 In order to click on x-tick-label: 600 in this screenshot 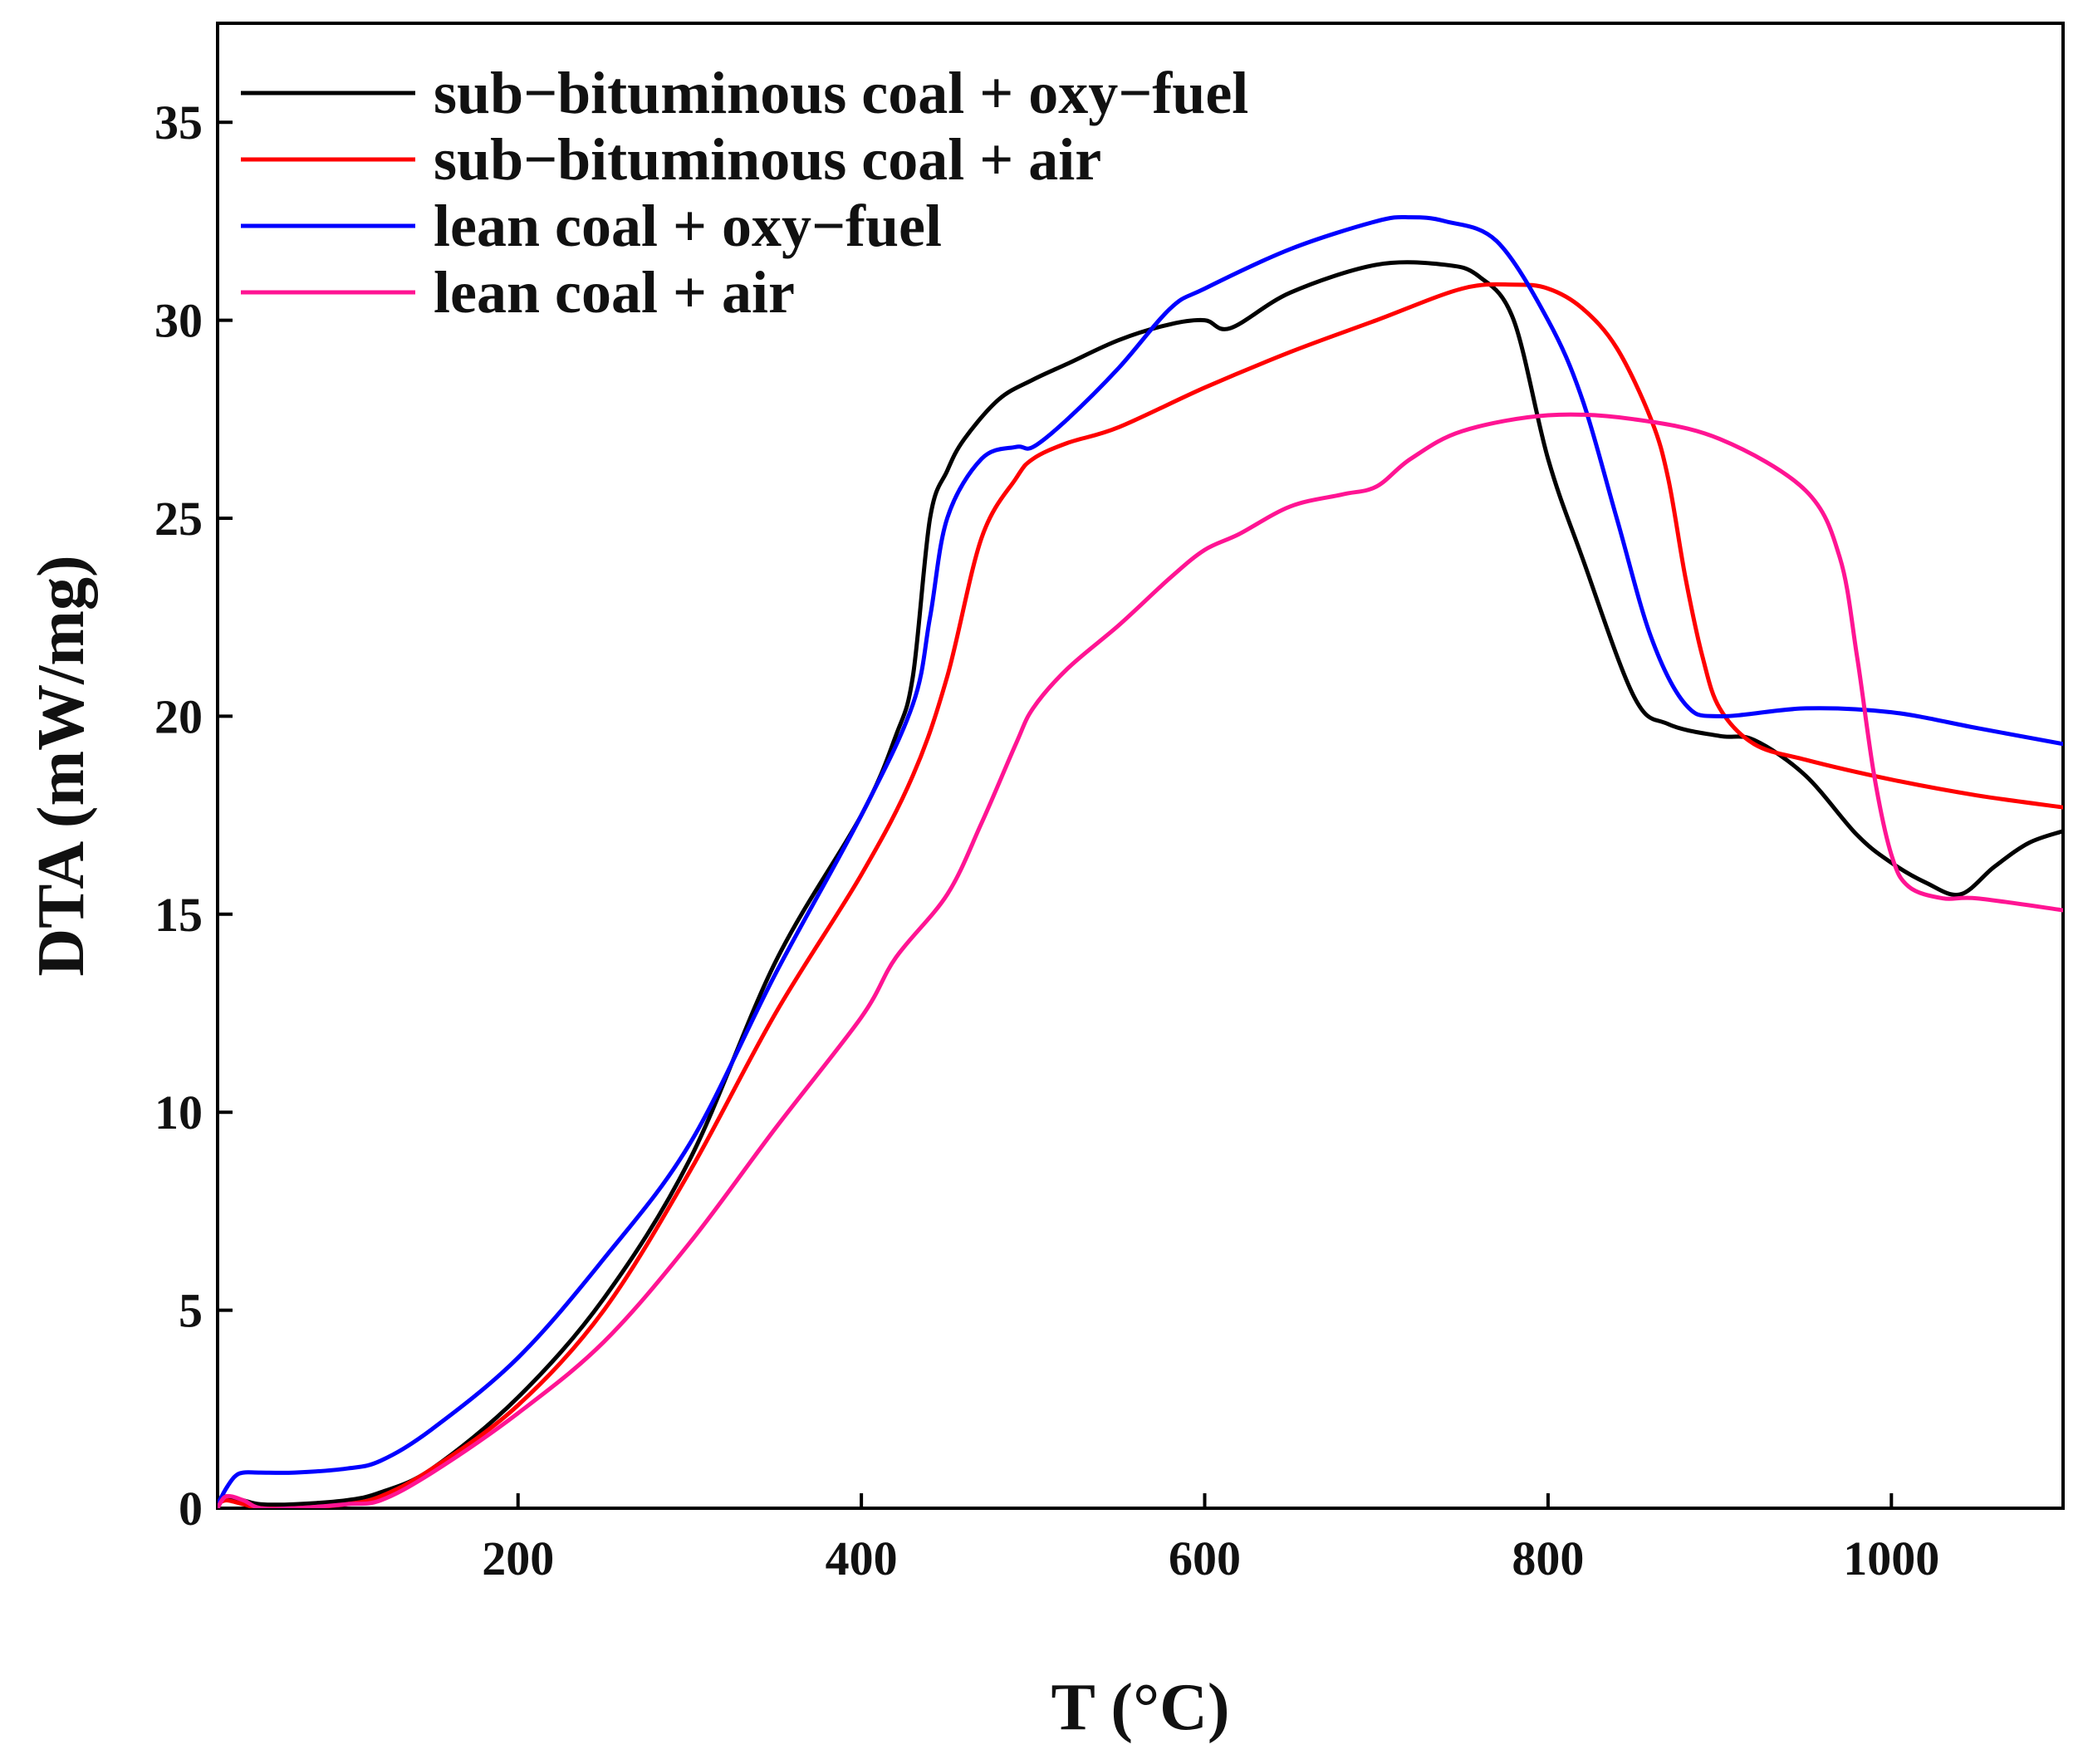, I will do `click(1205, 1558)`.